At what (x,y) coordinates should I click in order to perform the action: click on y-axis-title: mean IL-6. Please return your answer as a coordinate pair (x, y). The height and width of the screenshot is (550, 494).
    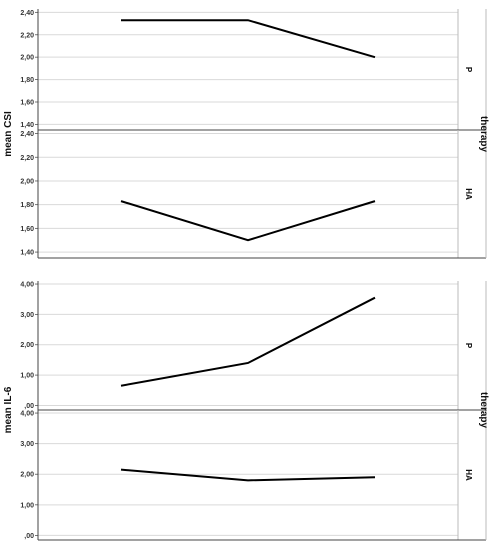
    Looking at the image, I should click on (8, 409).